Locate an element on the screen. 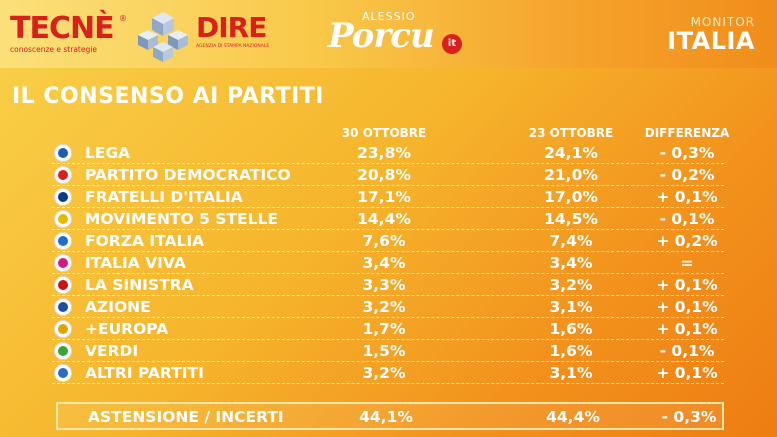 The width and height of the screenshot is (777, 437). table-row: ALTRI PARTITI 3,2% 3,1% + 0,1% is located at coordinates (388, 373).